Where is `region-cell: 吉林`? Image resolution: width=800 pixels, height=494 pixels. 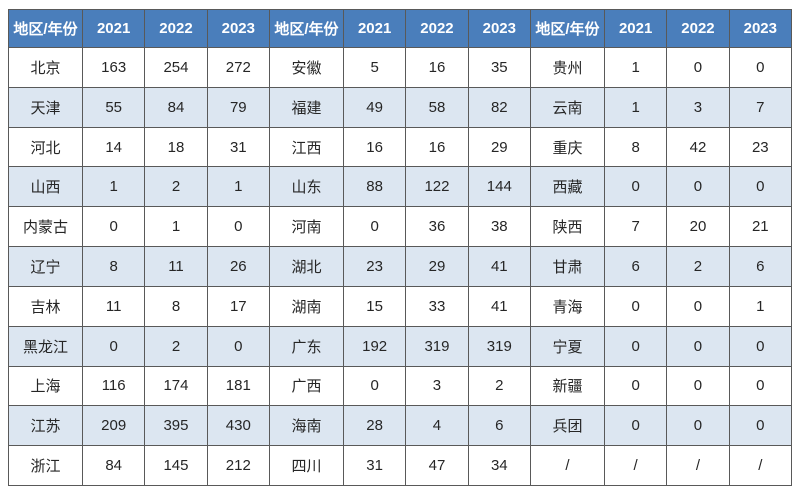
region-cell: 吉林 is located at coordinates (45, 306).